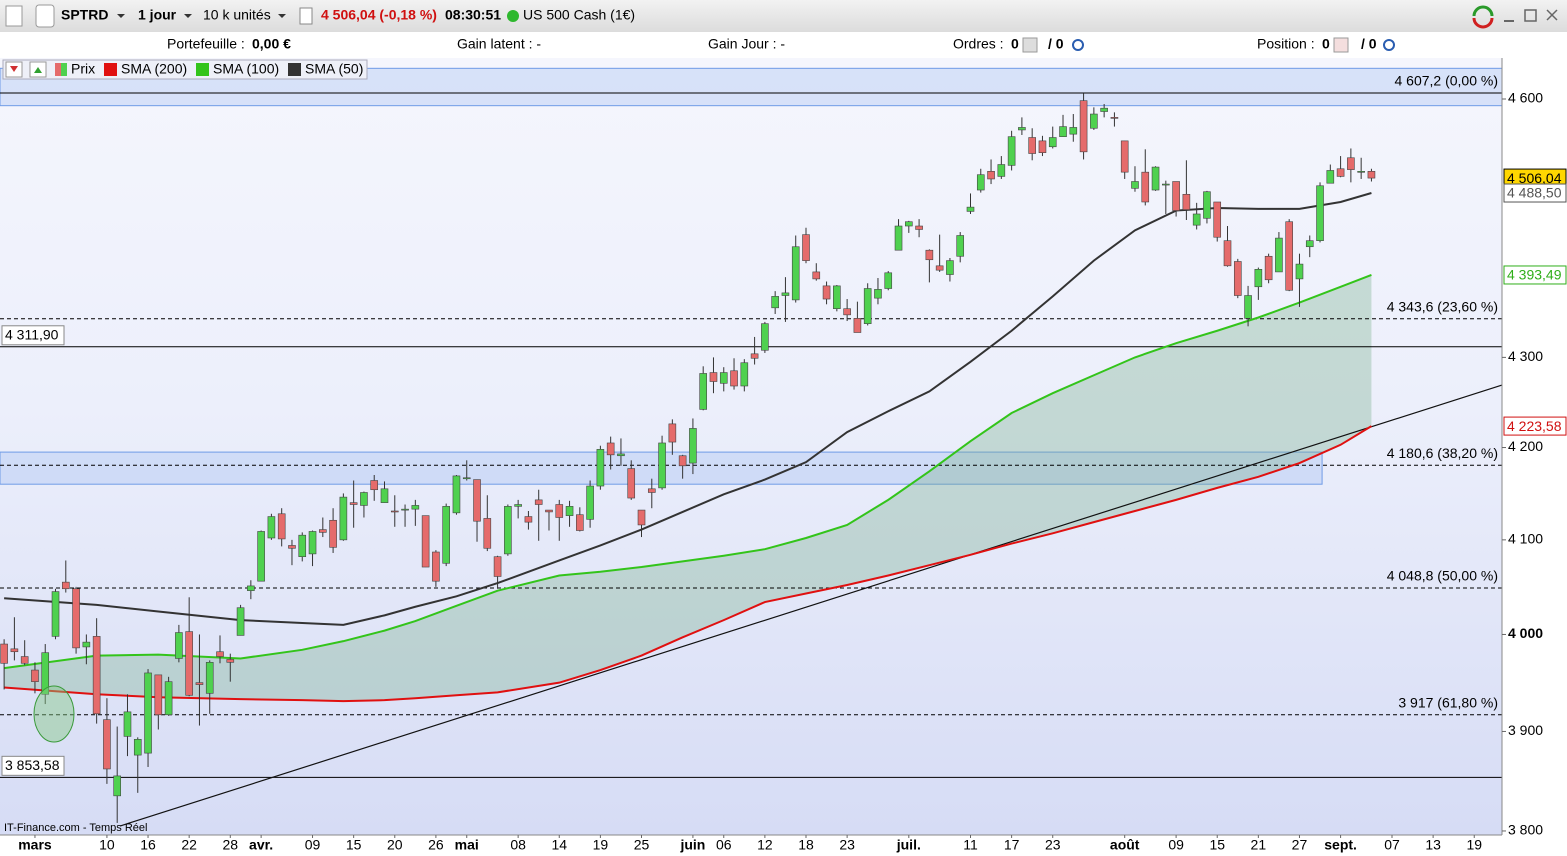  What do you see at coordinates (559, 845) in the screenshot?
I see `x-tick-label: 14` at bounding box center [559, 845].